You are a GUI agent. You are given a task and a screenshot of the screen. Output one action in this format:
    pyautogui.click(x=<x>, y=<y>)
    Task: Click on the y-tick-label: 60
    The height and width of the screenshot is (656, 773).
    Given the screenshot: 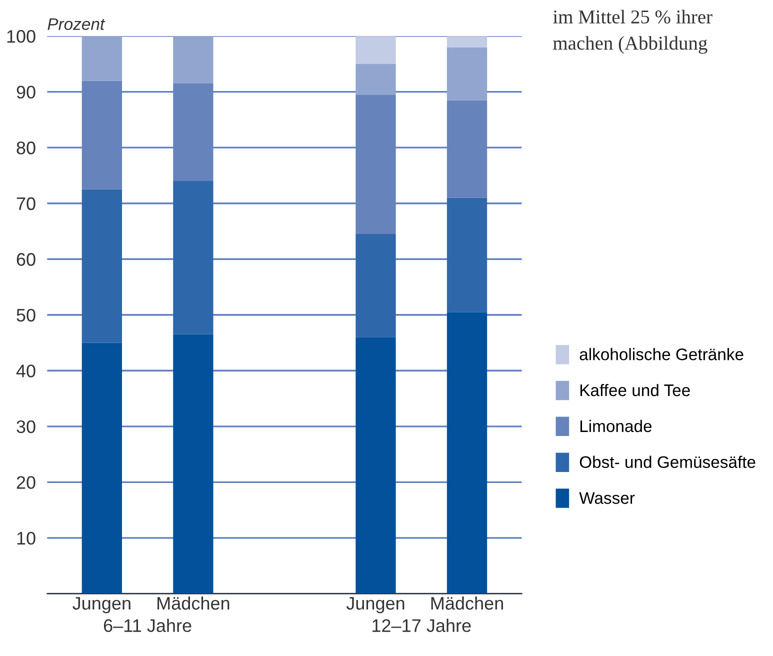 What is the action you would take?
    pyautogui.click(x=26, y=259)
    